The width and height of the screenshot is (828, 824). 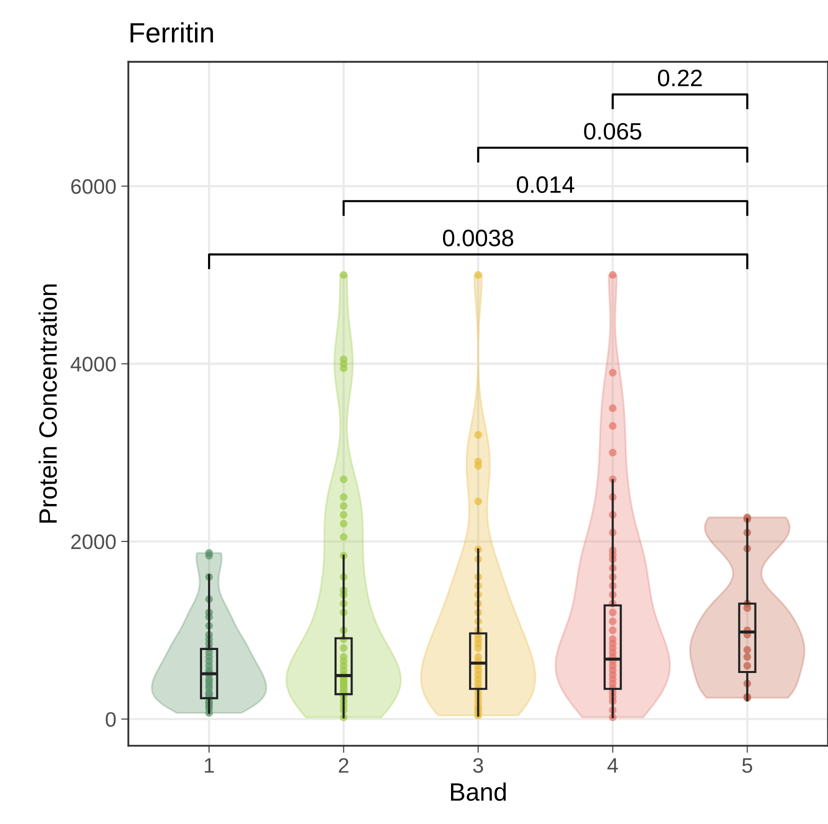 What do you see at coordinates (747, 765) in the screenshot?
I see `x-tick-label: 5` at bounding box center [747, 765].